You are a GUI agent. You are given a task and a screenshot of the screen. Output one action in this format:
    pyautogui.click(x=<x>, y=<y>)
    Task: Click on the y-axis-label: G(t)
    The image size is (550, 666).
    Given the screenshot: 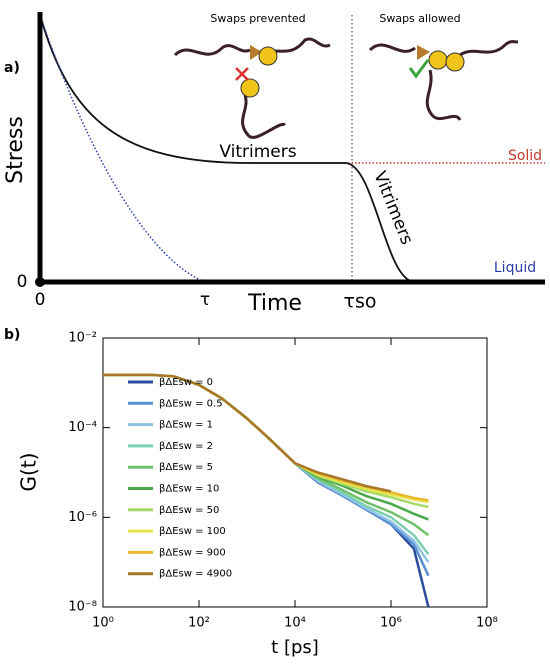 What is the action you would take?
    pyautogui.click(x=29, y=472)
    